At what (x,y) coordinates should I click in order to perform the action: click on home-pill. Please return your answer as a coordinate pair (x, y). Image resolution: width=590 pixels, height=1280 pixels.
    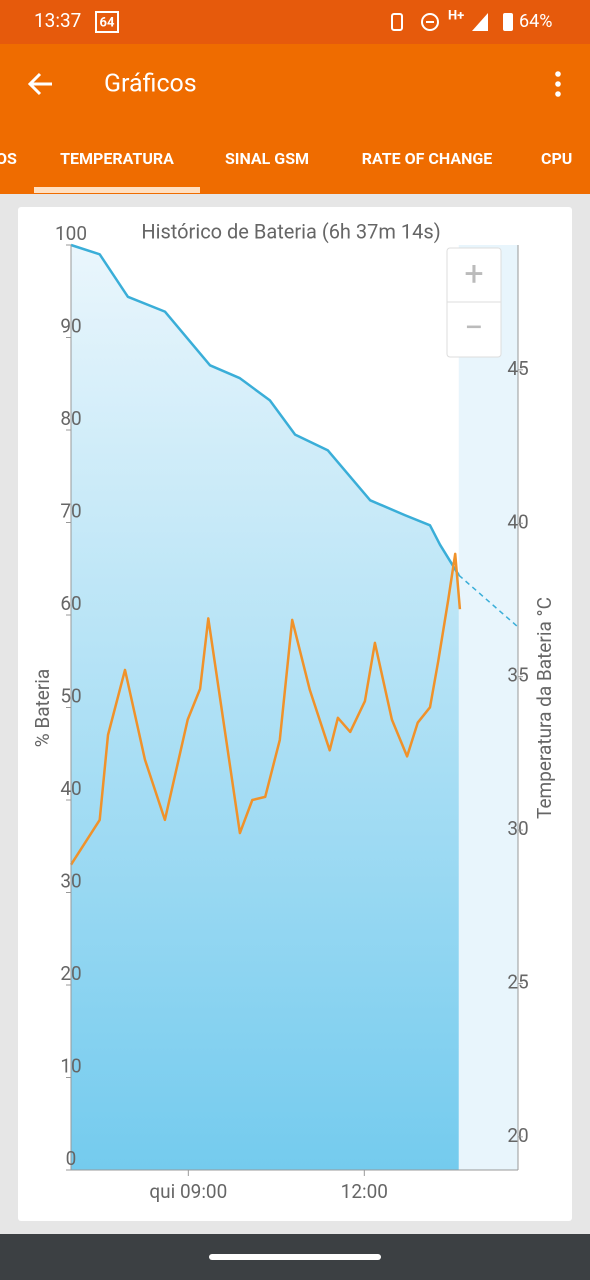
    Looking at the image, I should click on (295, 1257).